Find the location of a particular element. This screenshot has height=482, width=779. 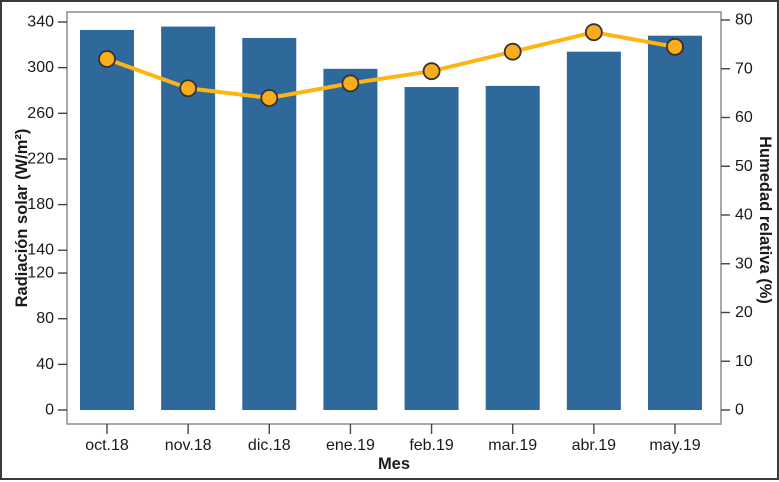

y-right-tick-label-80: 80 is located at coordinates (744, 20).